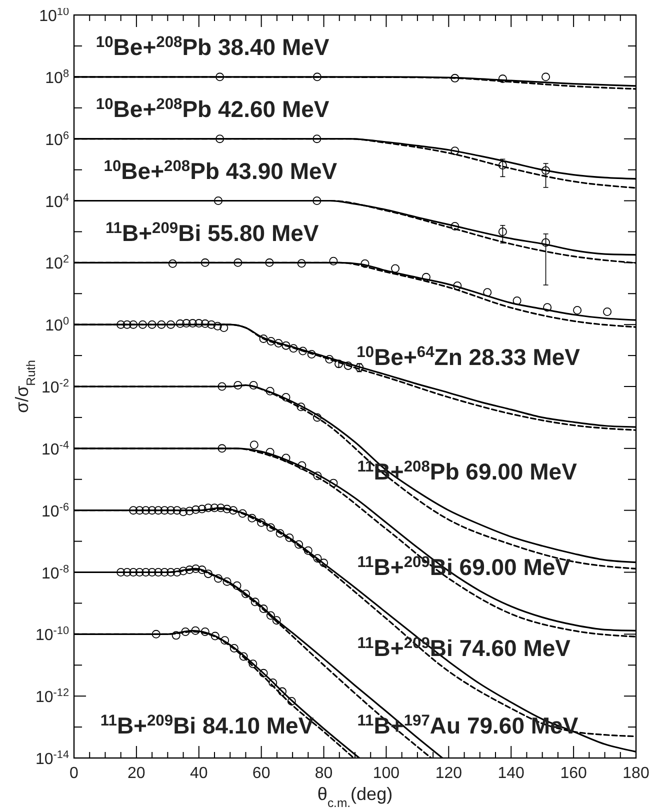  I want to click on x-tick-label: 160, so click(573, 773).